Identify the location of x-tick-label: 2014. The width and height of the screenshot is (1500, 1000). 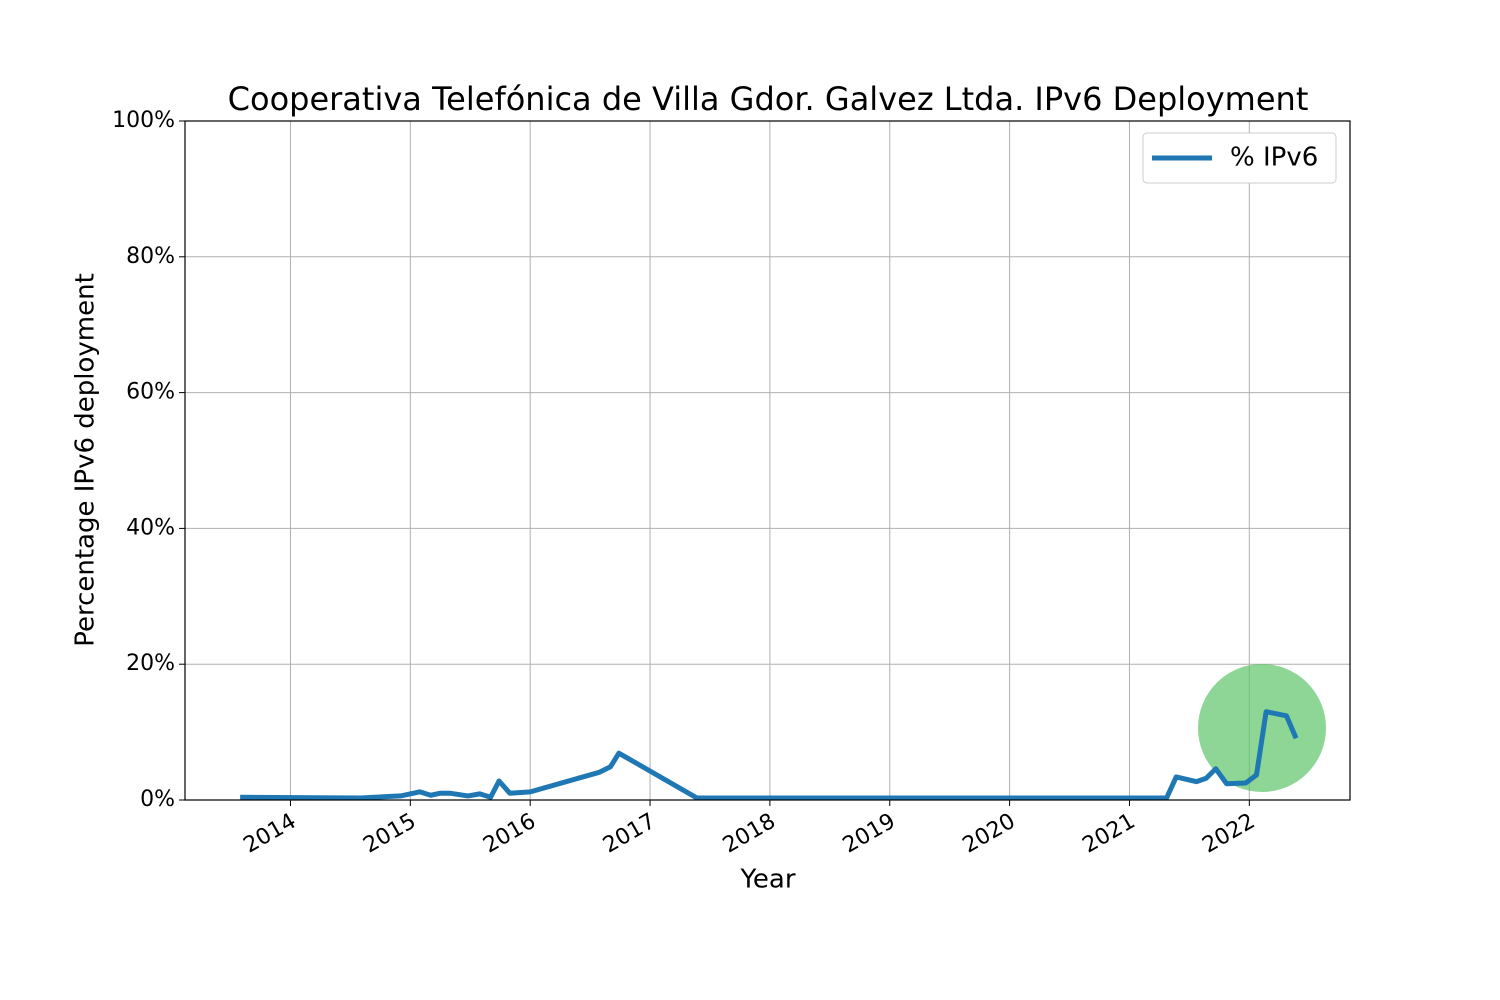
(269, 834).